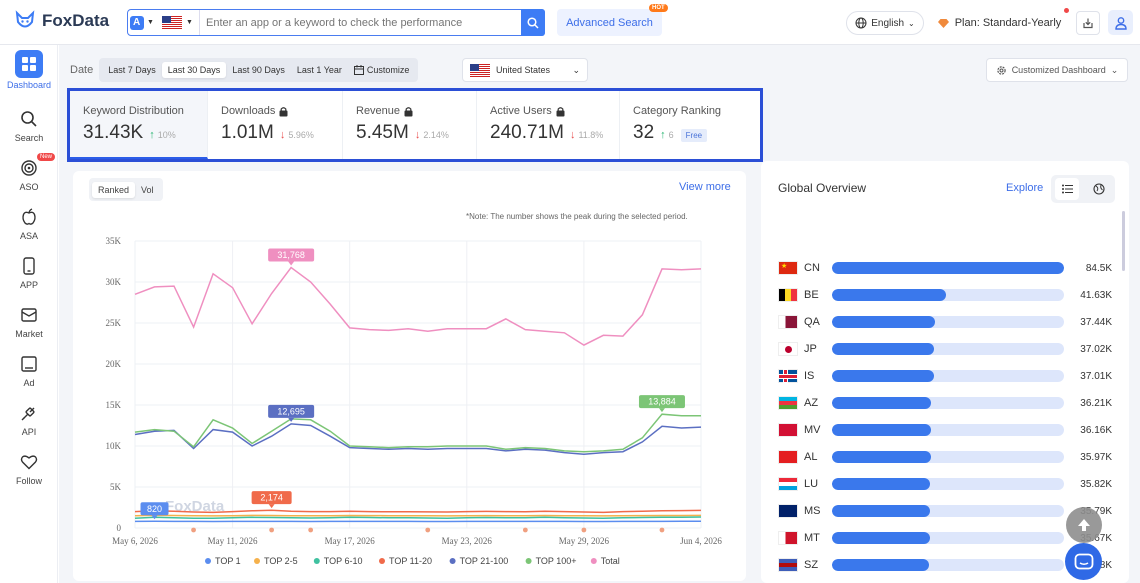  What do you see at coordinates (788, 511) in the screenshot?
I see `ms-flag-icon` at bounding box center [788, 511].